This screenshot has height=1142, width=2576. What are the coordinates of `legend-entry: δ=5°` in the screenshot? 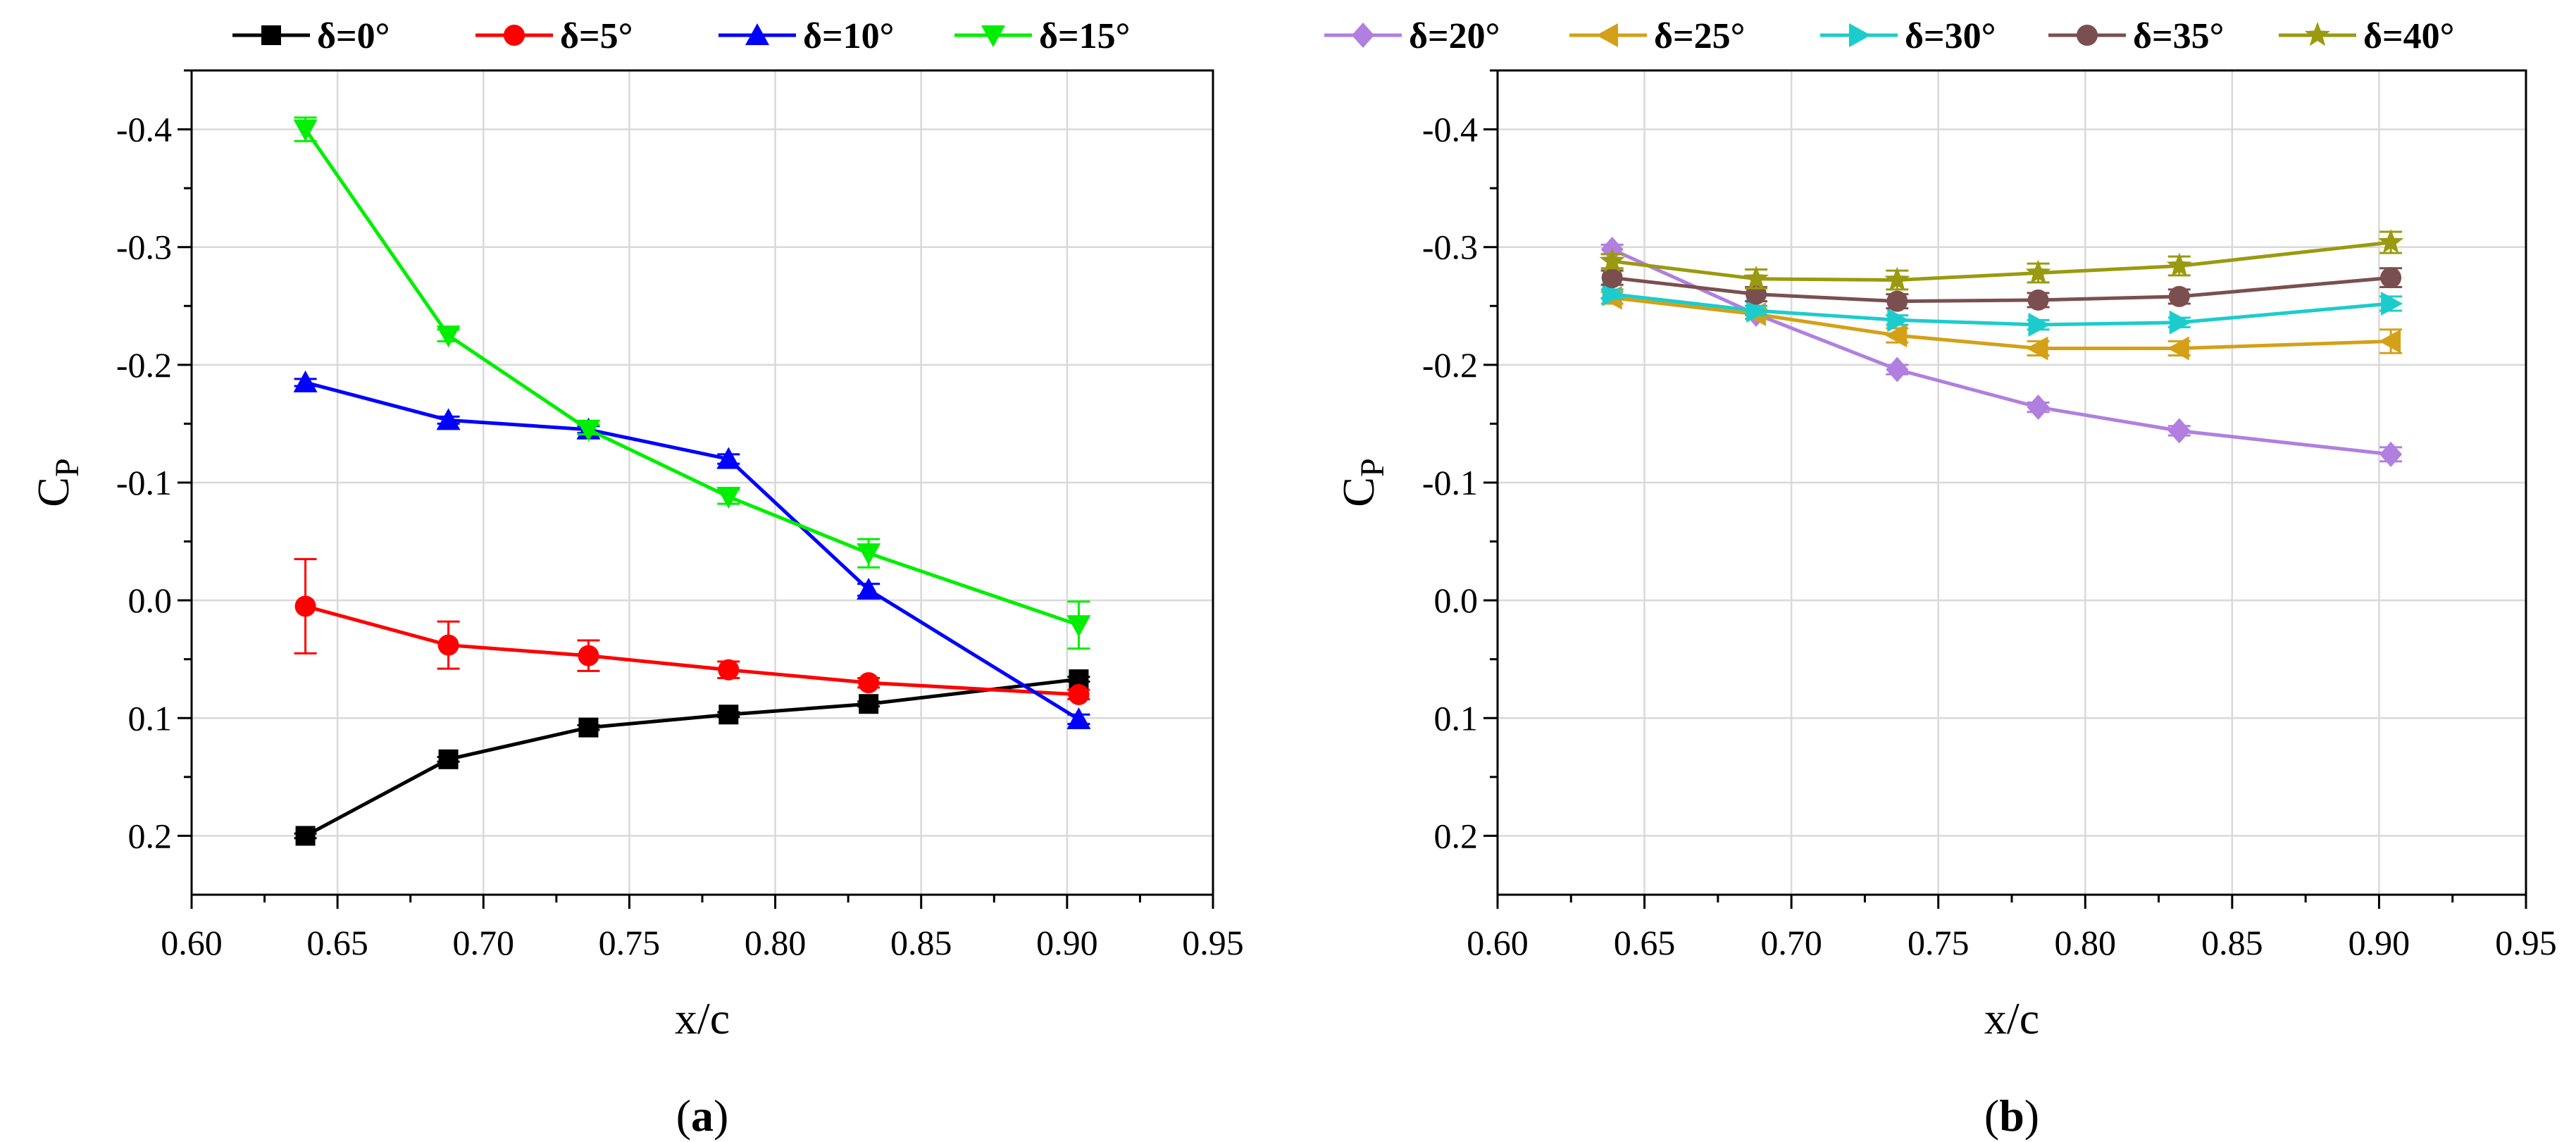 It's located at (554, 36).